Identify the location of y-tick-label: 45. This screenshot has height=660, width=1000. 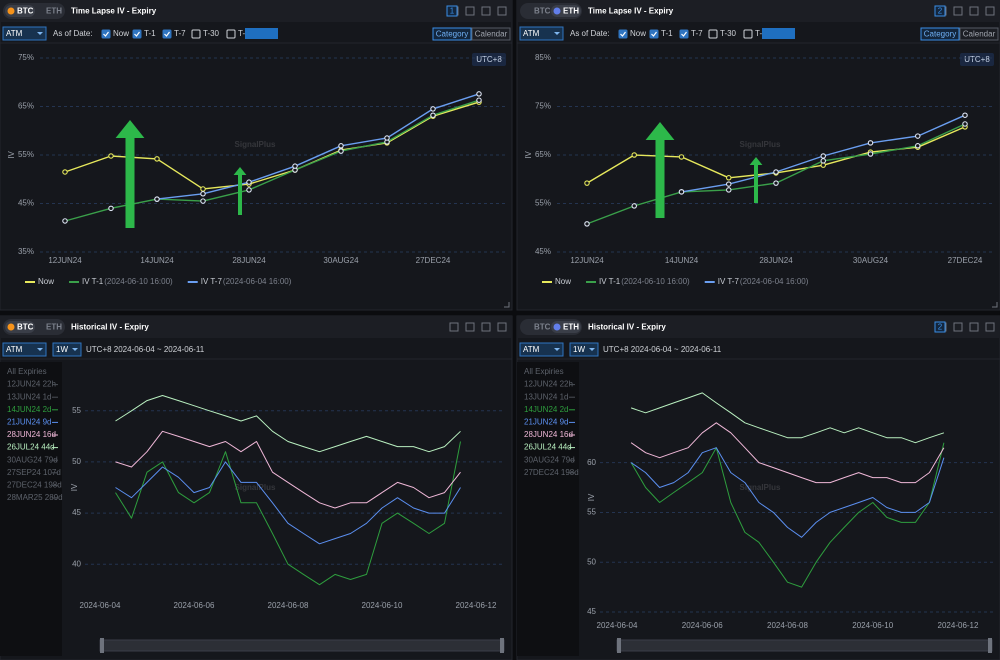
(76, 512).